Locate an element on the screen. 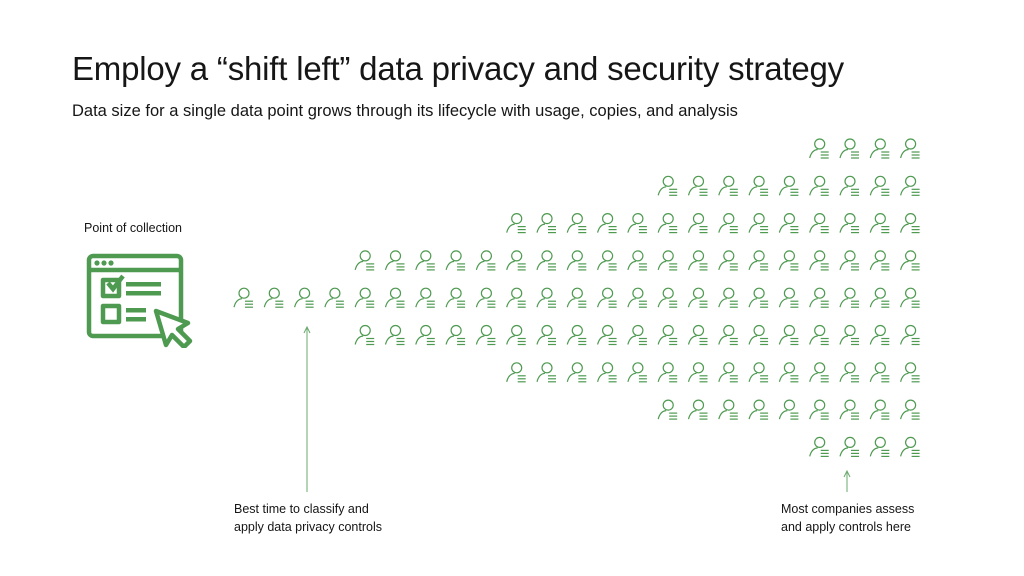  most-companies-line-1: Most companies assess is located at coordinates (848, 509).